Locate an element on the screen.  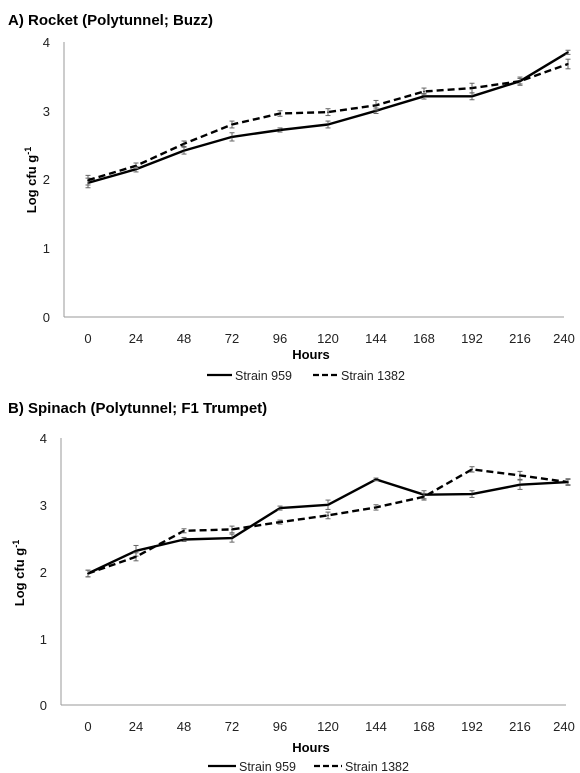
chart-a-y-ticks: 0 1 2 3 4 is located at coordinates (46, 180).